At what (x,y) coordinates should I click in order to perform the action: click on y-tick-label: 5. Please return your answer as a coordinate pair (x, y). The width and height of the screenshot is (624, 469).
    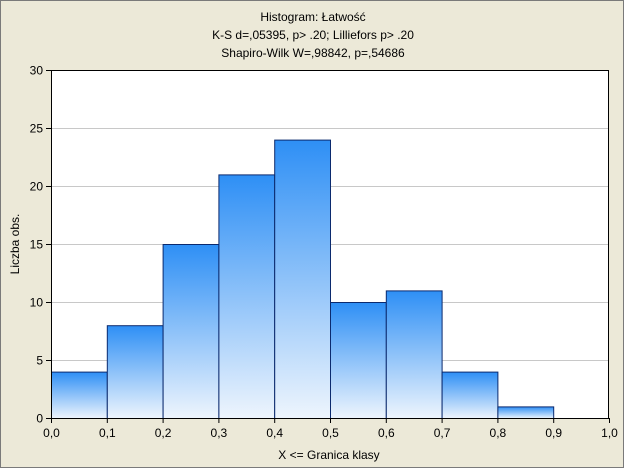
    Looking at the image, I should click on (39, 361).